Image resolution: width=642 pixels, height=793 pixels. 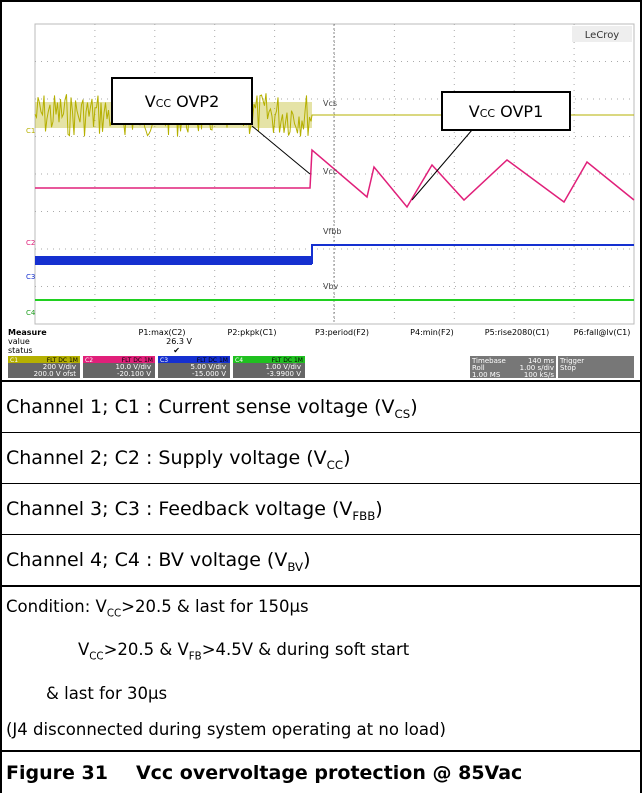 I want to click on channel-box-name: C4, so click(x=239, y=360).